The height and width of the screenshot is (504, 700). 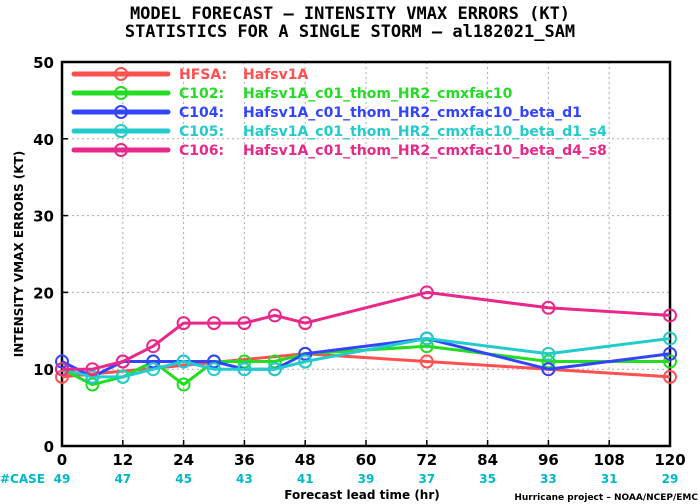 I want to click on y-tick-label: 20, so click(x=43, y=293).